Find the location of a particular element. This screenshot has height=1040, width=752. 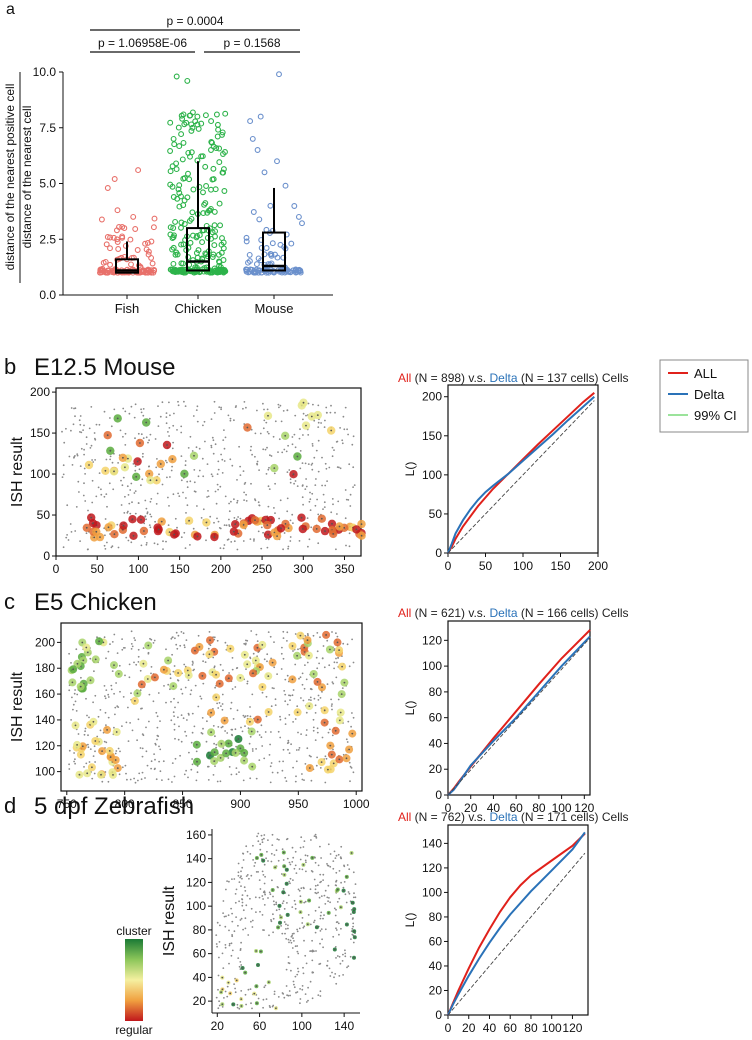

d-curve-ytick-label: 140 is located at coordinates (432, 843).